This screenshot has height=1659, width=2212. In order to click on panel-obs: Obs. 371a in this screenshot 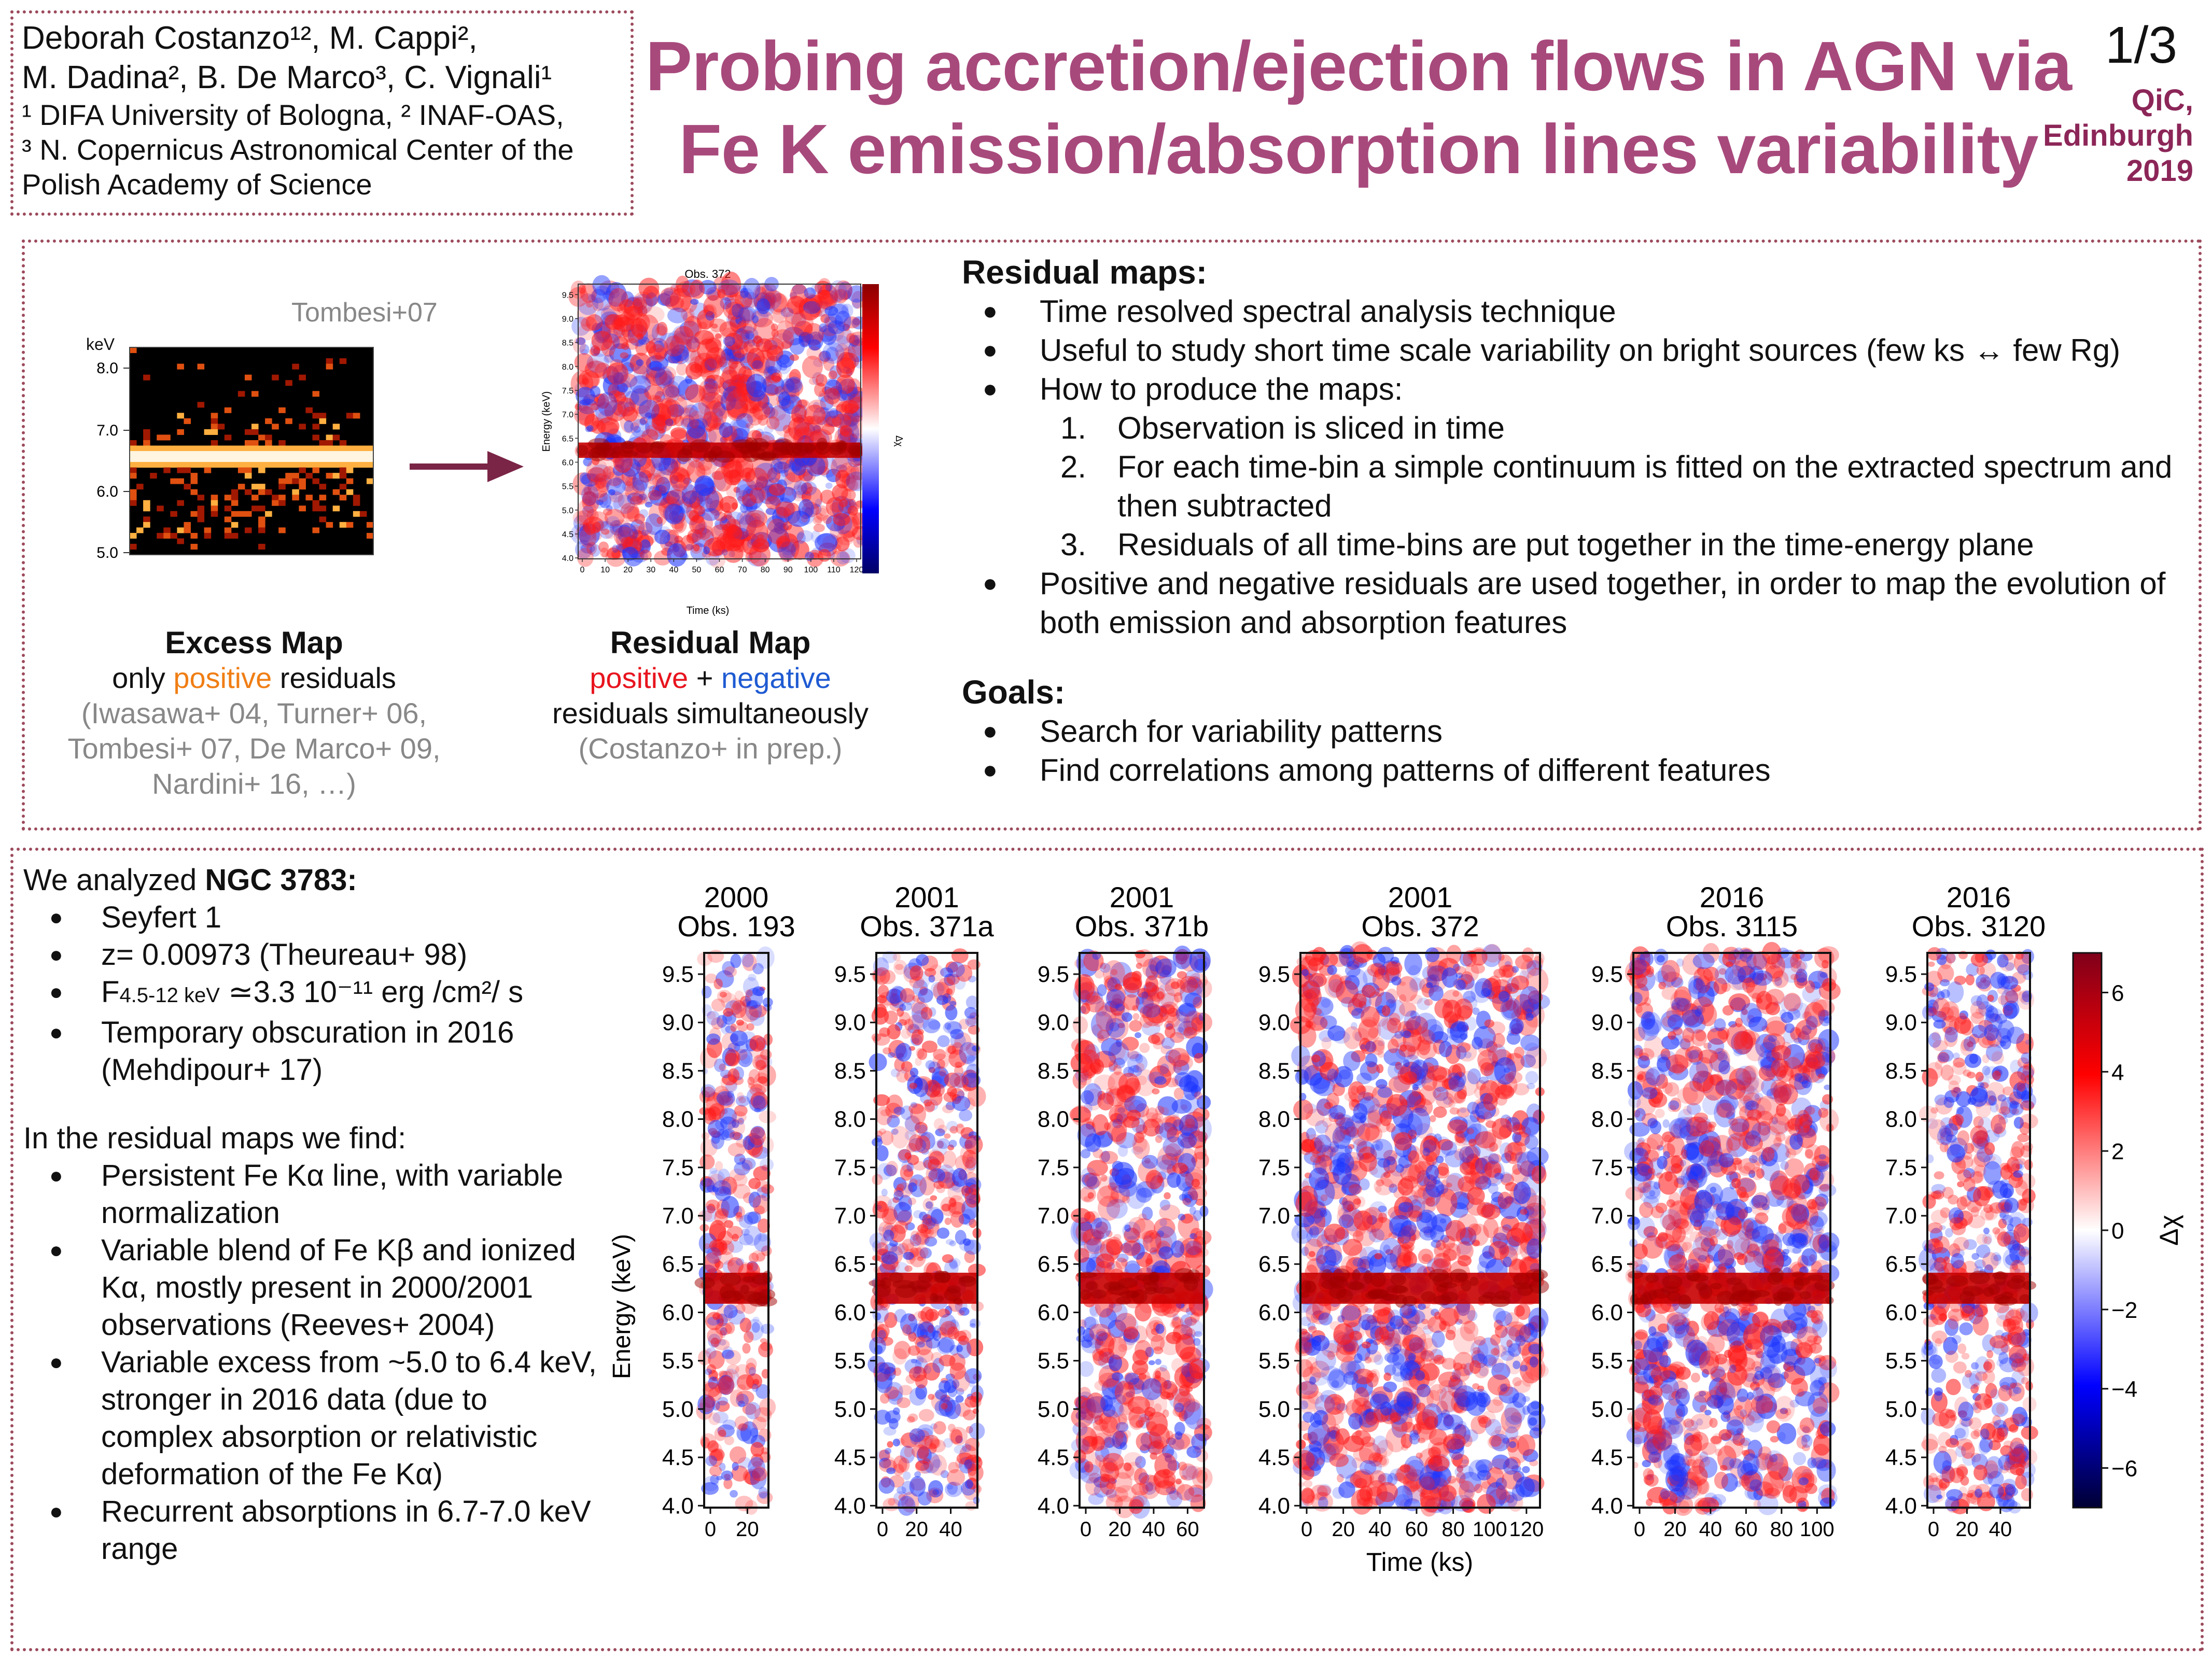, I will do `click(927, 926)`.